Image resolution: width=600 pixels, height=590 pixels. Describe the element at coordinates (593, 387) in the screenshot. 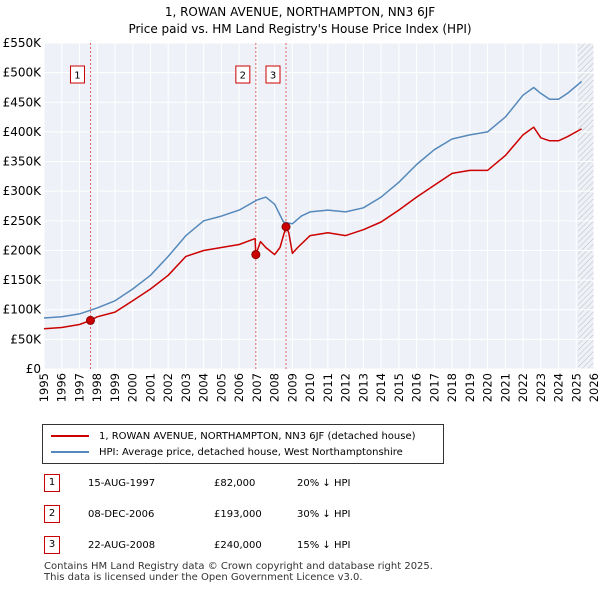

I see `x-tick-label: 2026` at that location.